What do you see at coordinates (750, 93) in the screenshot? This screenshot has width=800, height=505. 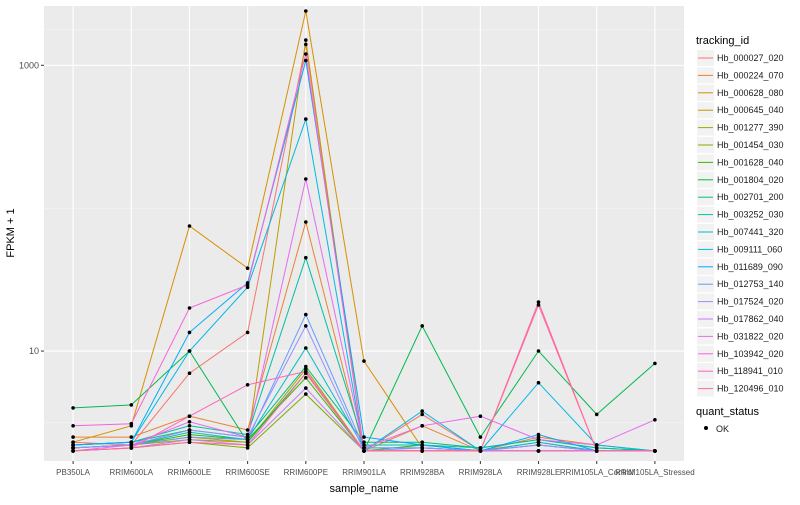 I see `legend-label: Hb_000628_080` at bounding box center [750, 93].